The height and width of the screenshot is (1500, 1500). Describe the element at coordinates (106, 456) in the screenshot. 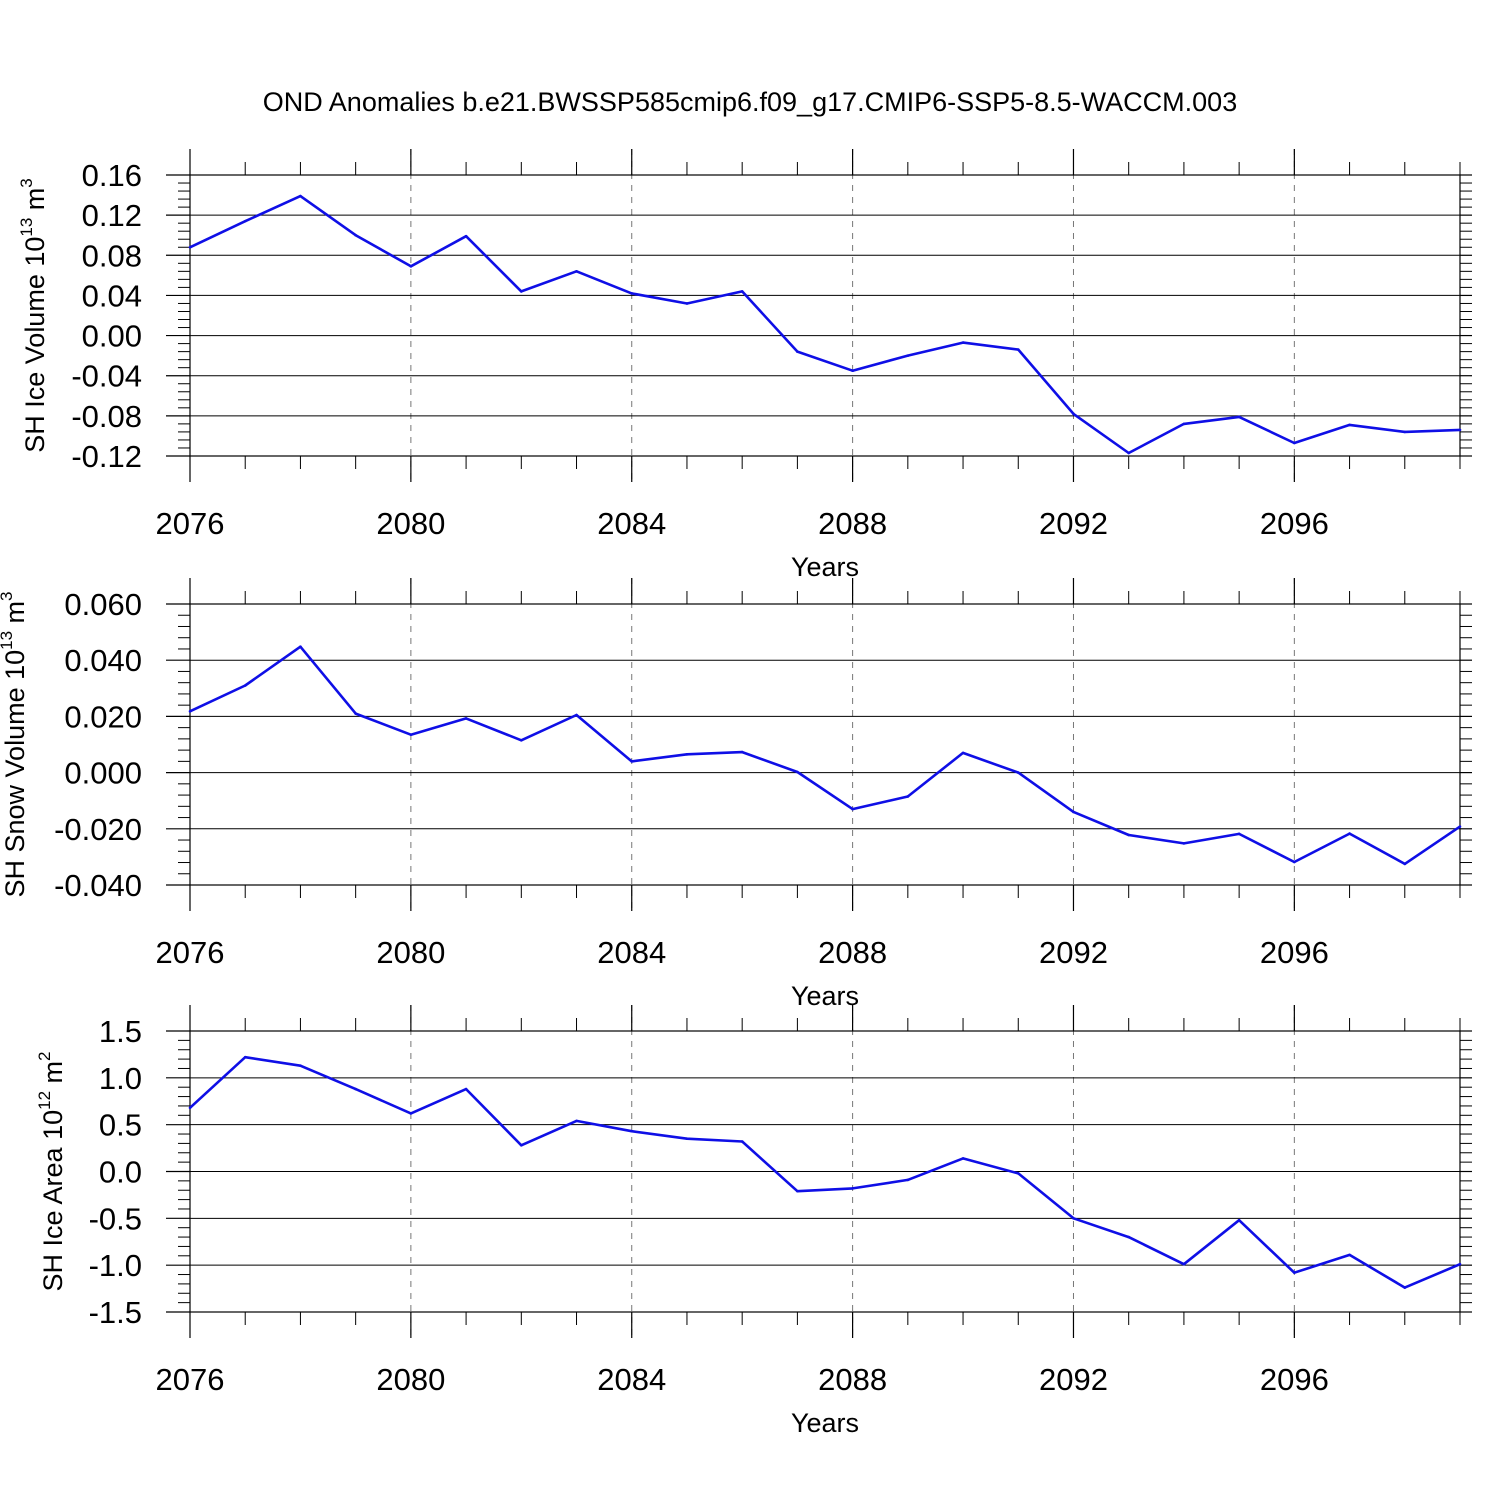

I see `y-tick-label: -0.12` at that location.